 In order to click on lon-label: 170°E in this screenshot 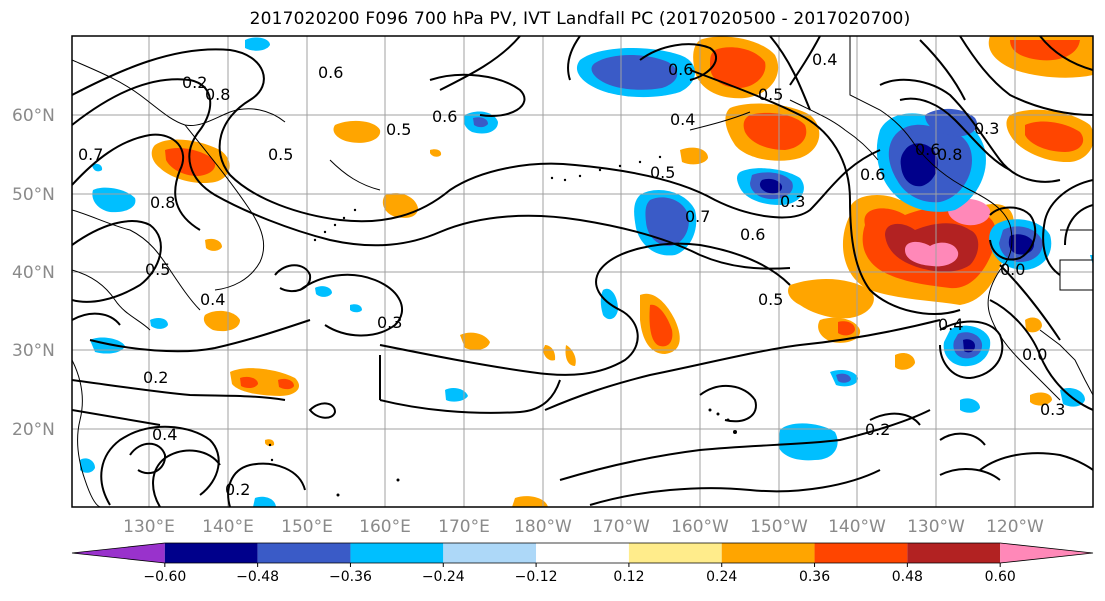, I will do `click(464, 527)`.